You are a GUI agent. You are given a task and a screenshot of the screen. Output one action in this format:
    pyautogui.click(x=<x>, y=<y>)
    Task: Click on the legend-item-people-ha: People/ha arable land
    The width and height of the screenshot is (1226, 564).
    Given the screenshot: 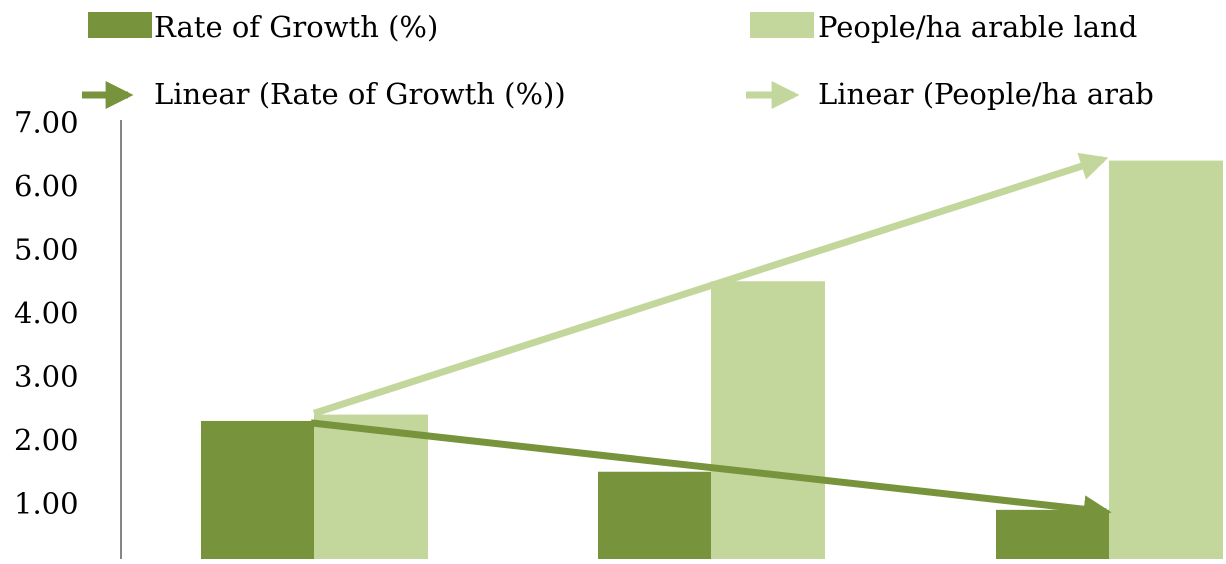 What is the action you would take?
    pyautogui.click(x=943, y=27)
    